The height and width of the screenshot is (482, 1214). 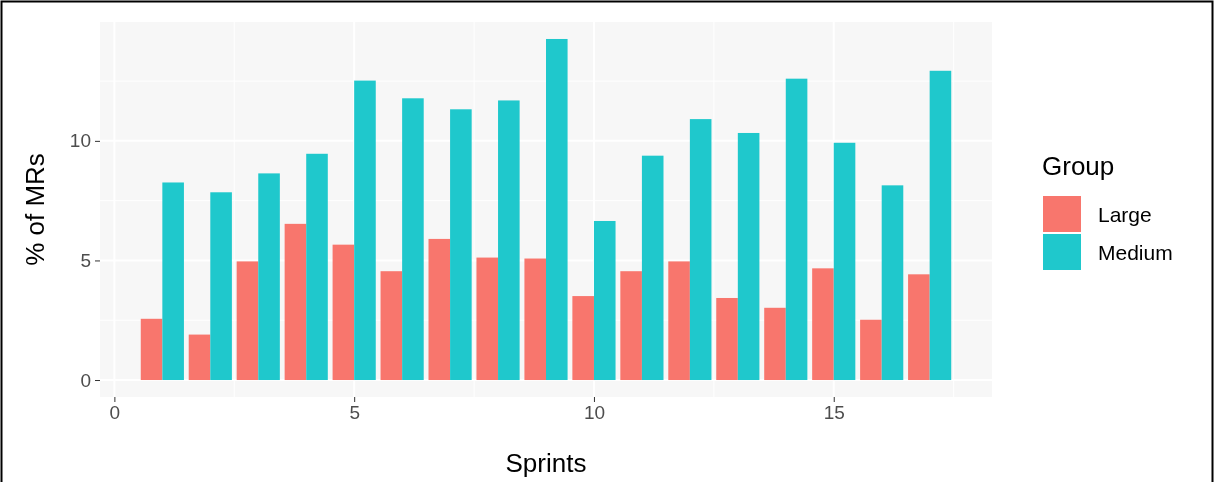 I want to click on legend-label: Medium, so click(x=1135, y=252).